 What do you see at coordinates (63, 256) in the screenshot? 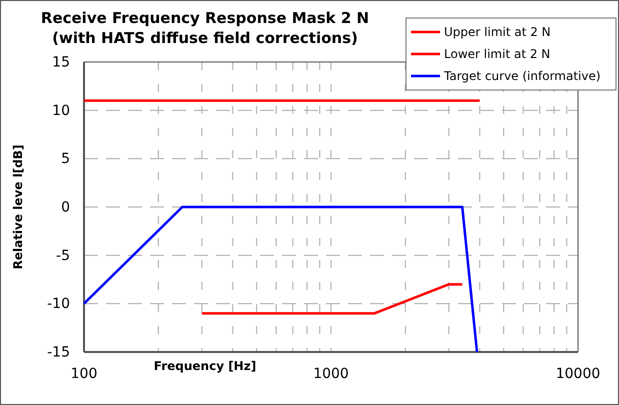
I see `y-tick-label: -5` at bounding box center [63, 256].